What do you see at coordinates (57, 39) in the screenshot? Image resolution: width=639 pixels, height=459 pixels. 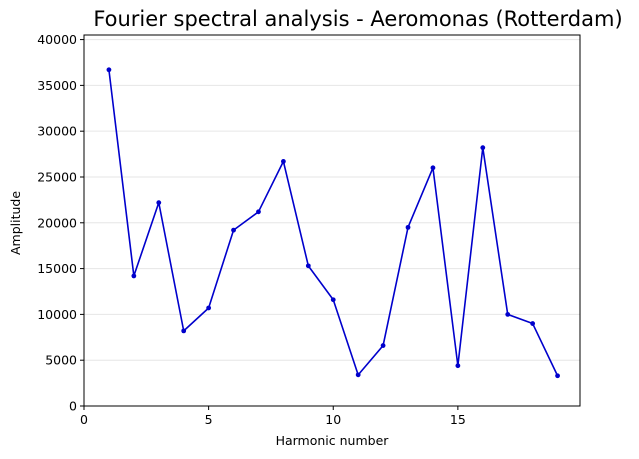 I see `y-tick-label: 40000` at bounding box center [57, 39].